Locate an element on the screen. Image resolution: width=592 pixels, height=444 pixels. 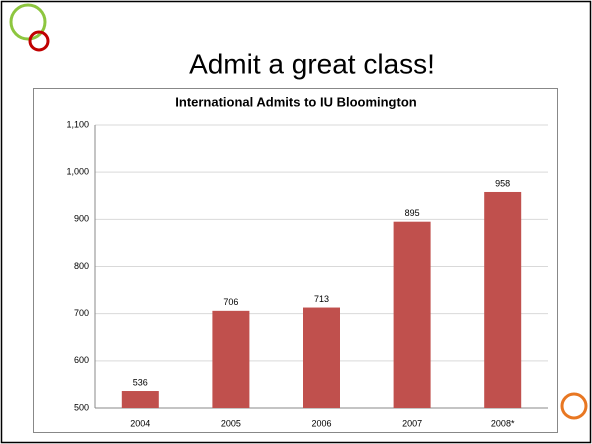
y-tick-label: 800 is located at coordinates (81, 266).